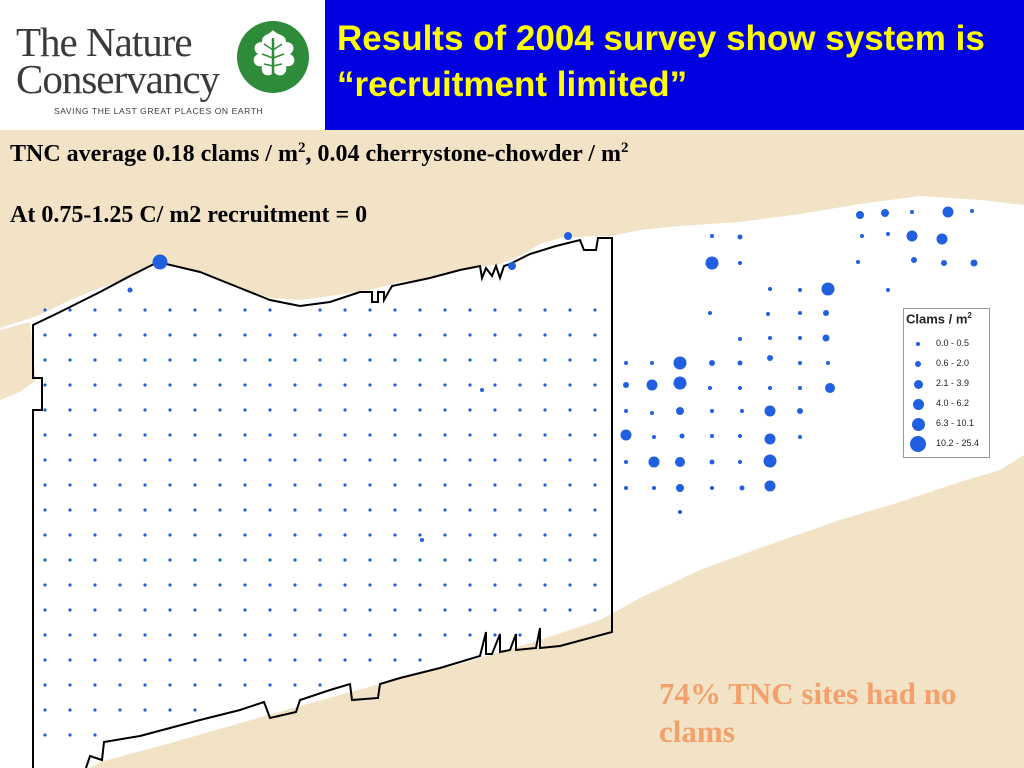 This screenshot has width=1024, height=768. I want to click on legend-label: 0.0 - 0.5, so click(953, 343).